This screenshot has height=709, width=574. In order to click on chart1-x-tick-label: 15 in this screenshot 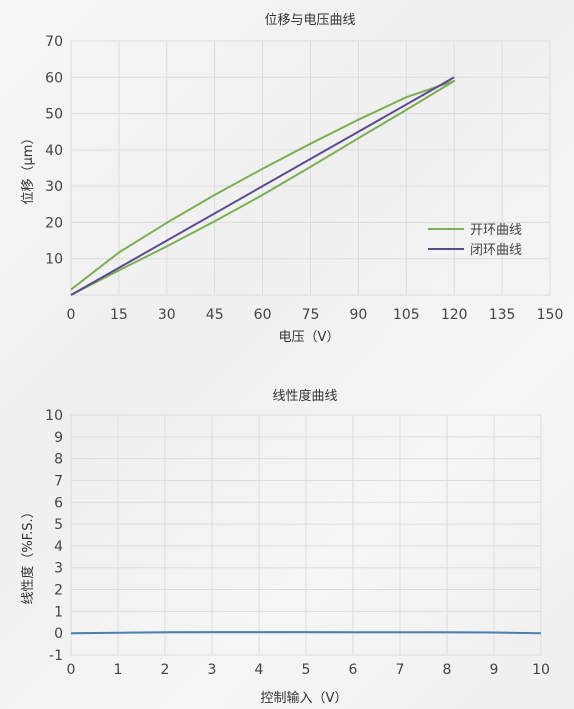, I will do `click(119, 315)`.